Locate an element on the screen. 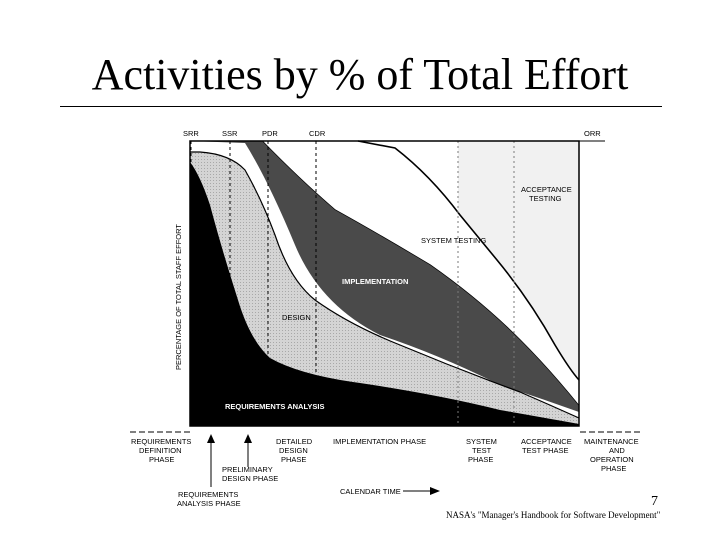 This screenshot has height=540, width=720. phase-requirements-definition-line1: REQUIREMENTS is located at coordinates (161, 441).